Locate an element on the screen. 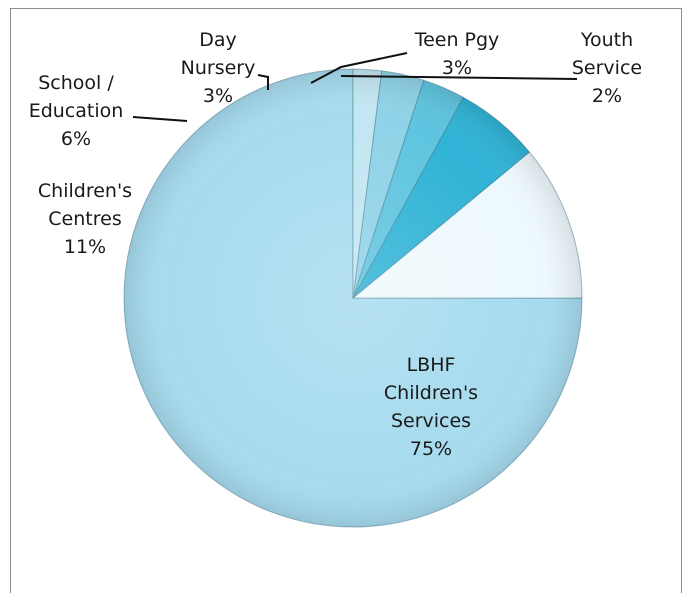 The image size is (691, 595). data-label-children-s-centres: Children's Centres 11% is located at coordinates (85, 219).